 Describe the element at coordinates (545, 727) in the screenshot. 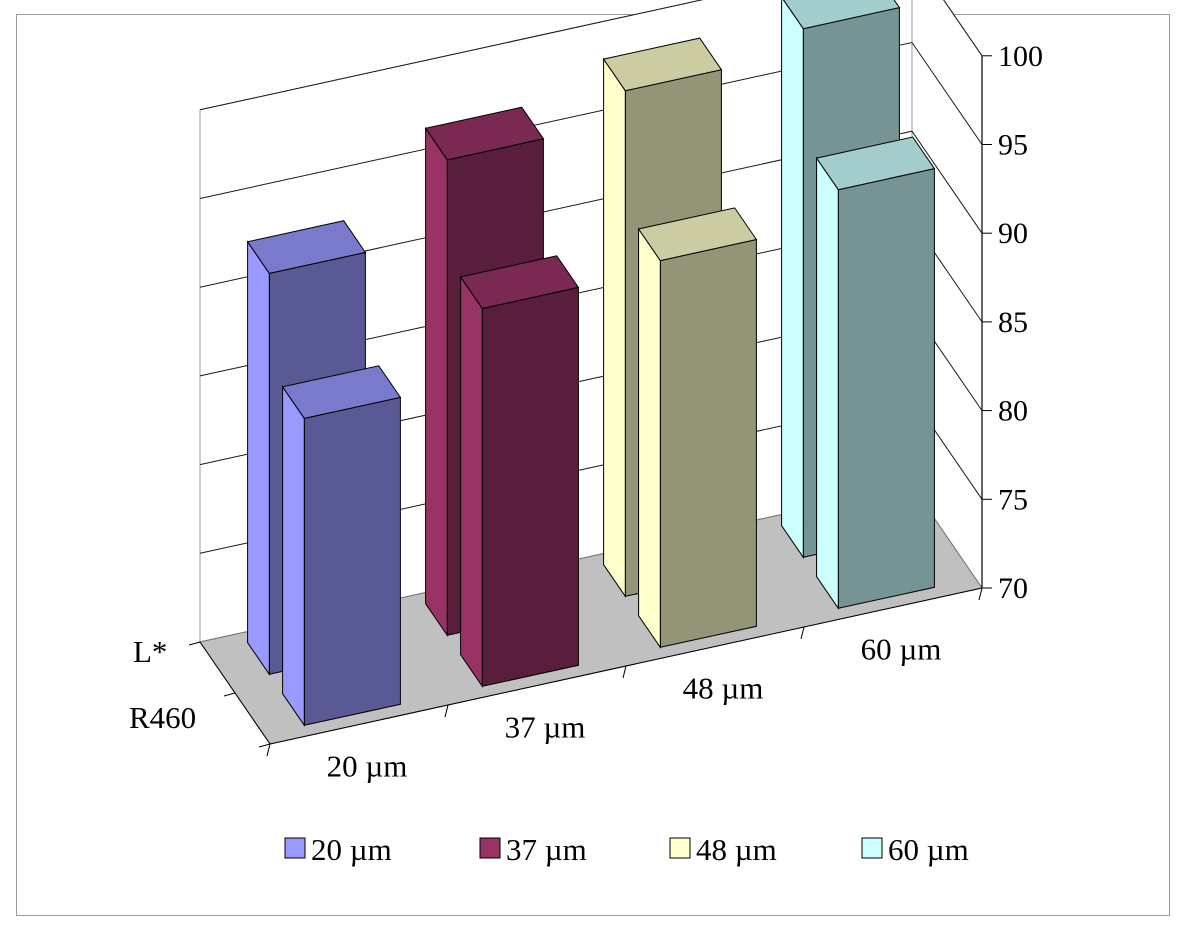

I see `category-label: 37 µm` at that location.